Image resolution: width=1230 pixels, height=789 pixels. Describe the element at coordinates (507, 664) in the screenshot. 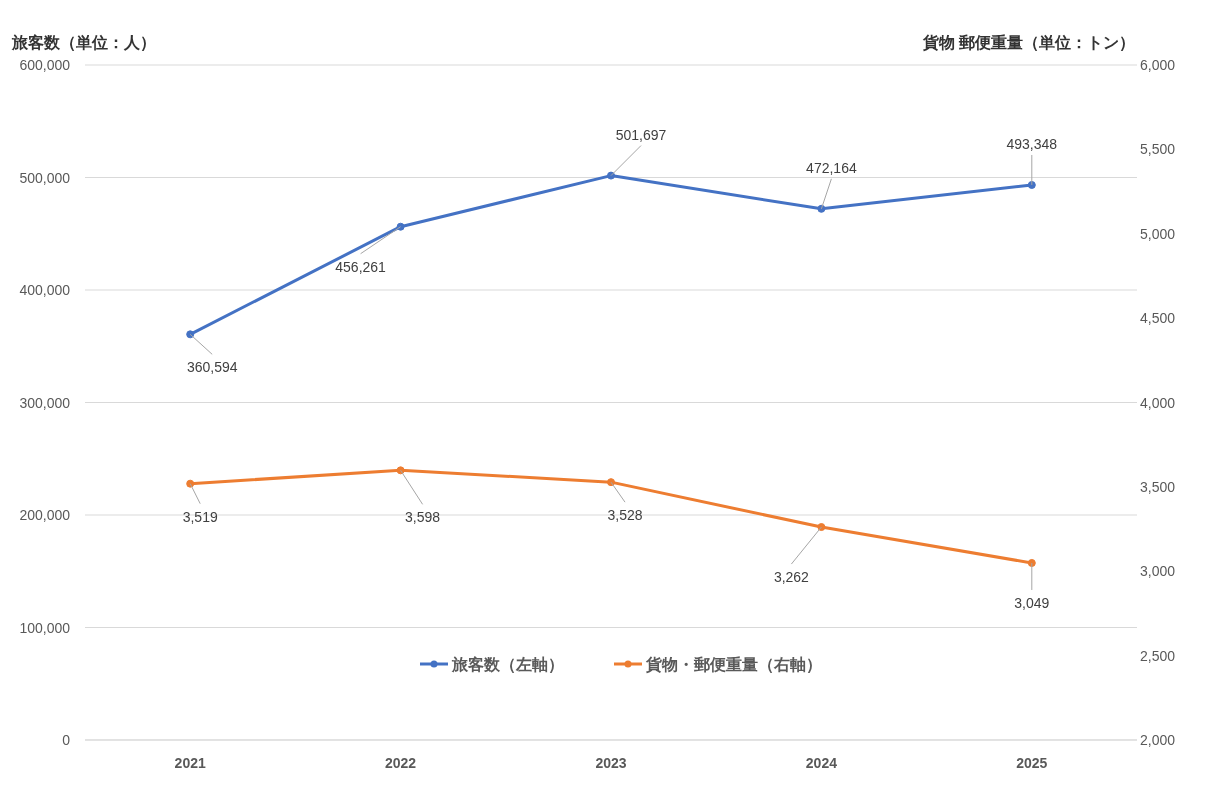

I see `legend-label: 旅客数（左軸）` at that location.